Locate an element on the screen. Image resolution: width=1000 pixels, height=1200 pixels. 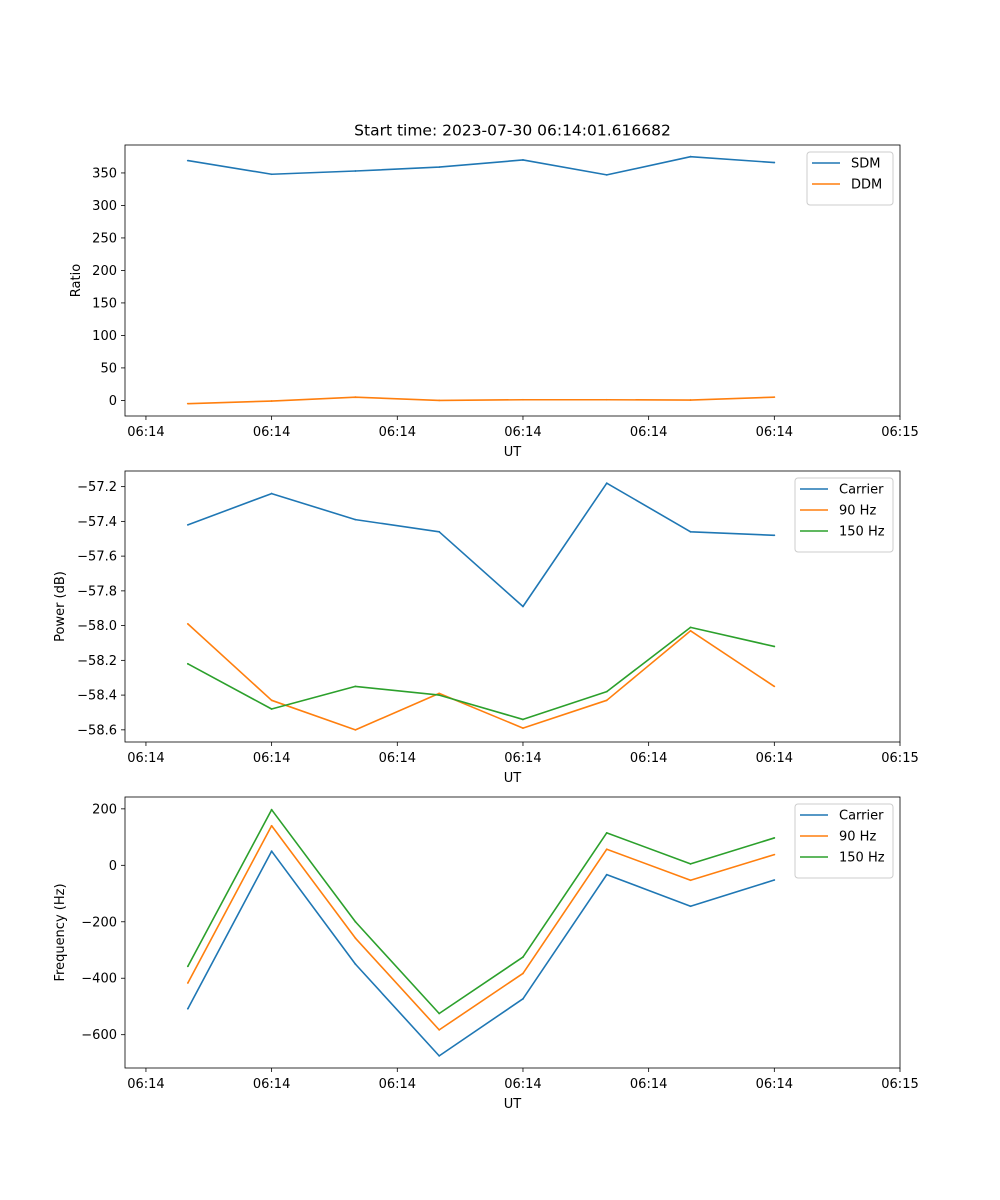
power-legend-label-150-hz: 150 Hz is located at coordinates (862, 532).